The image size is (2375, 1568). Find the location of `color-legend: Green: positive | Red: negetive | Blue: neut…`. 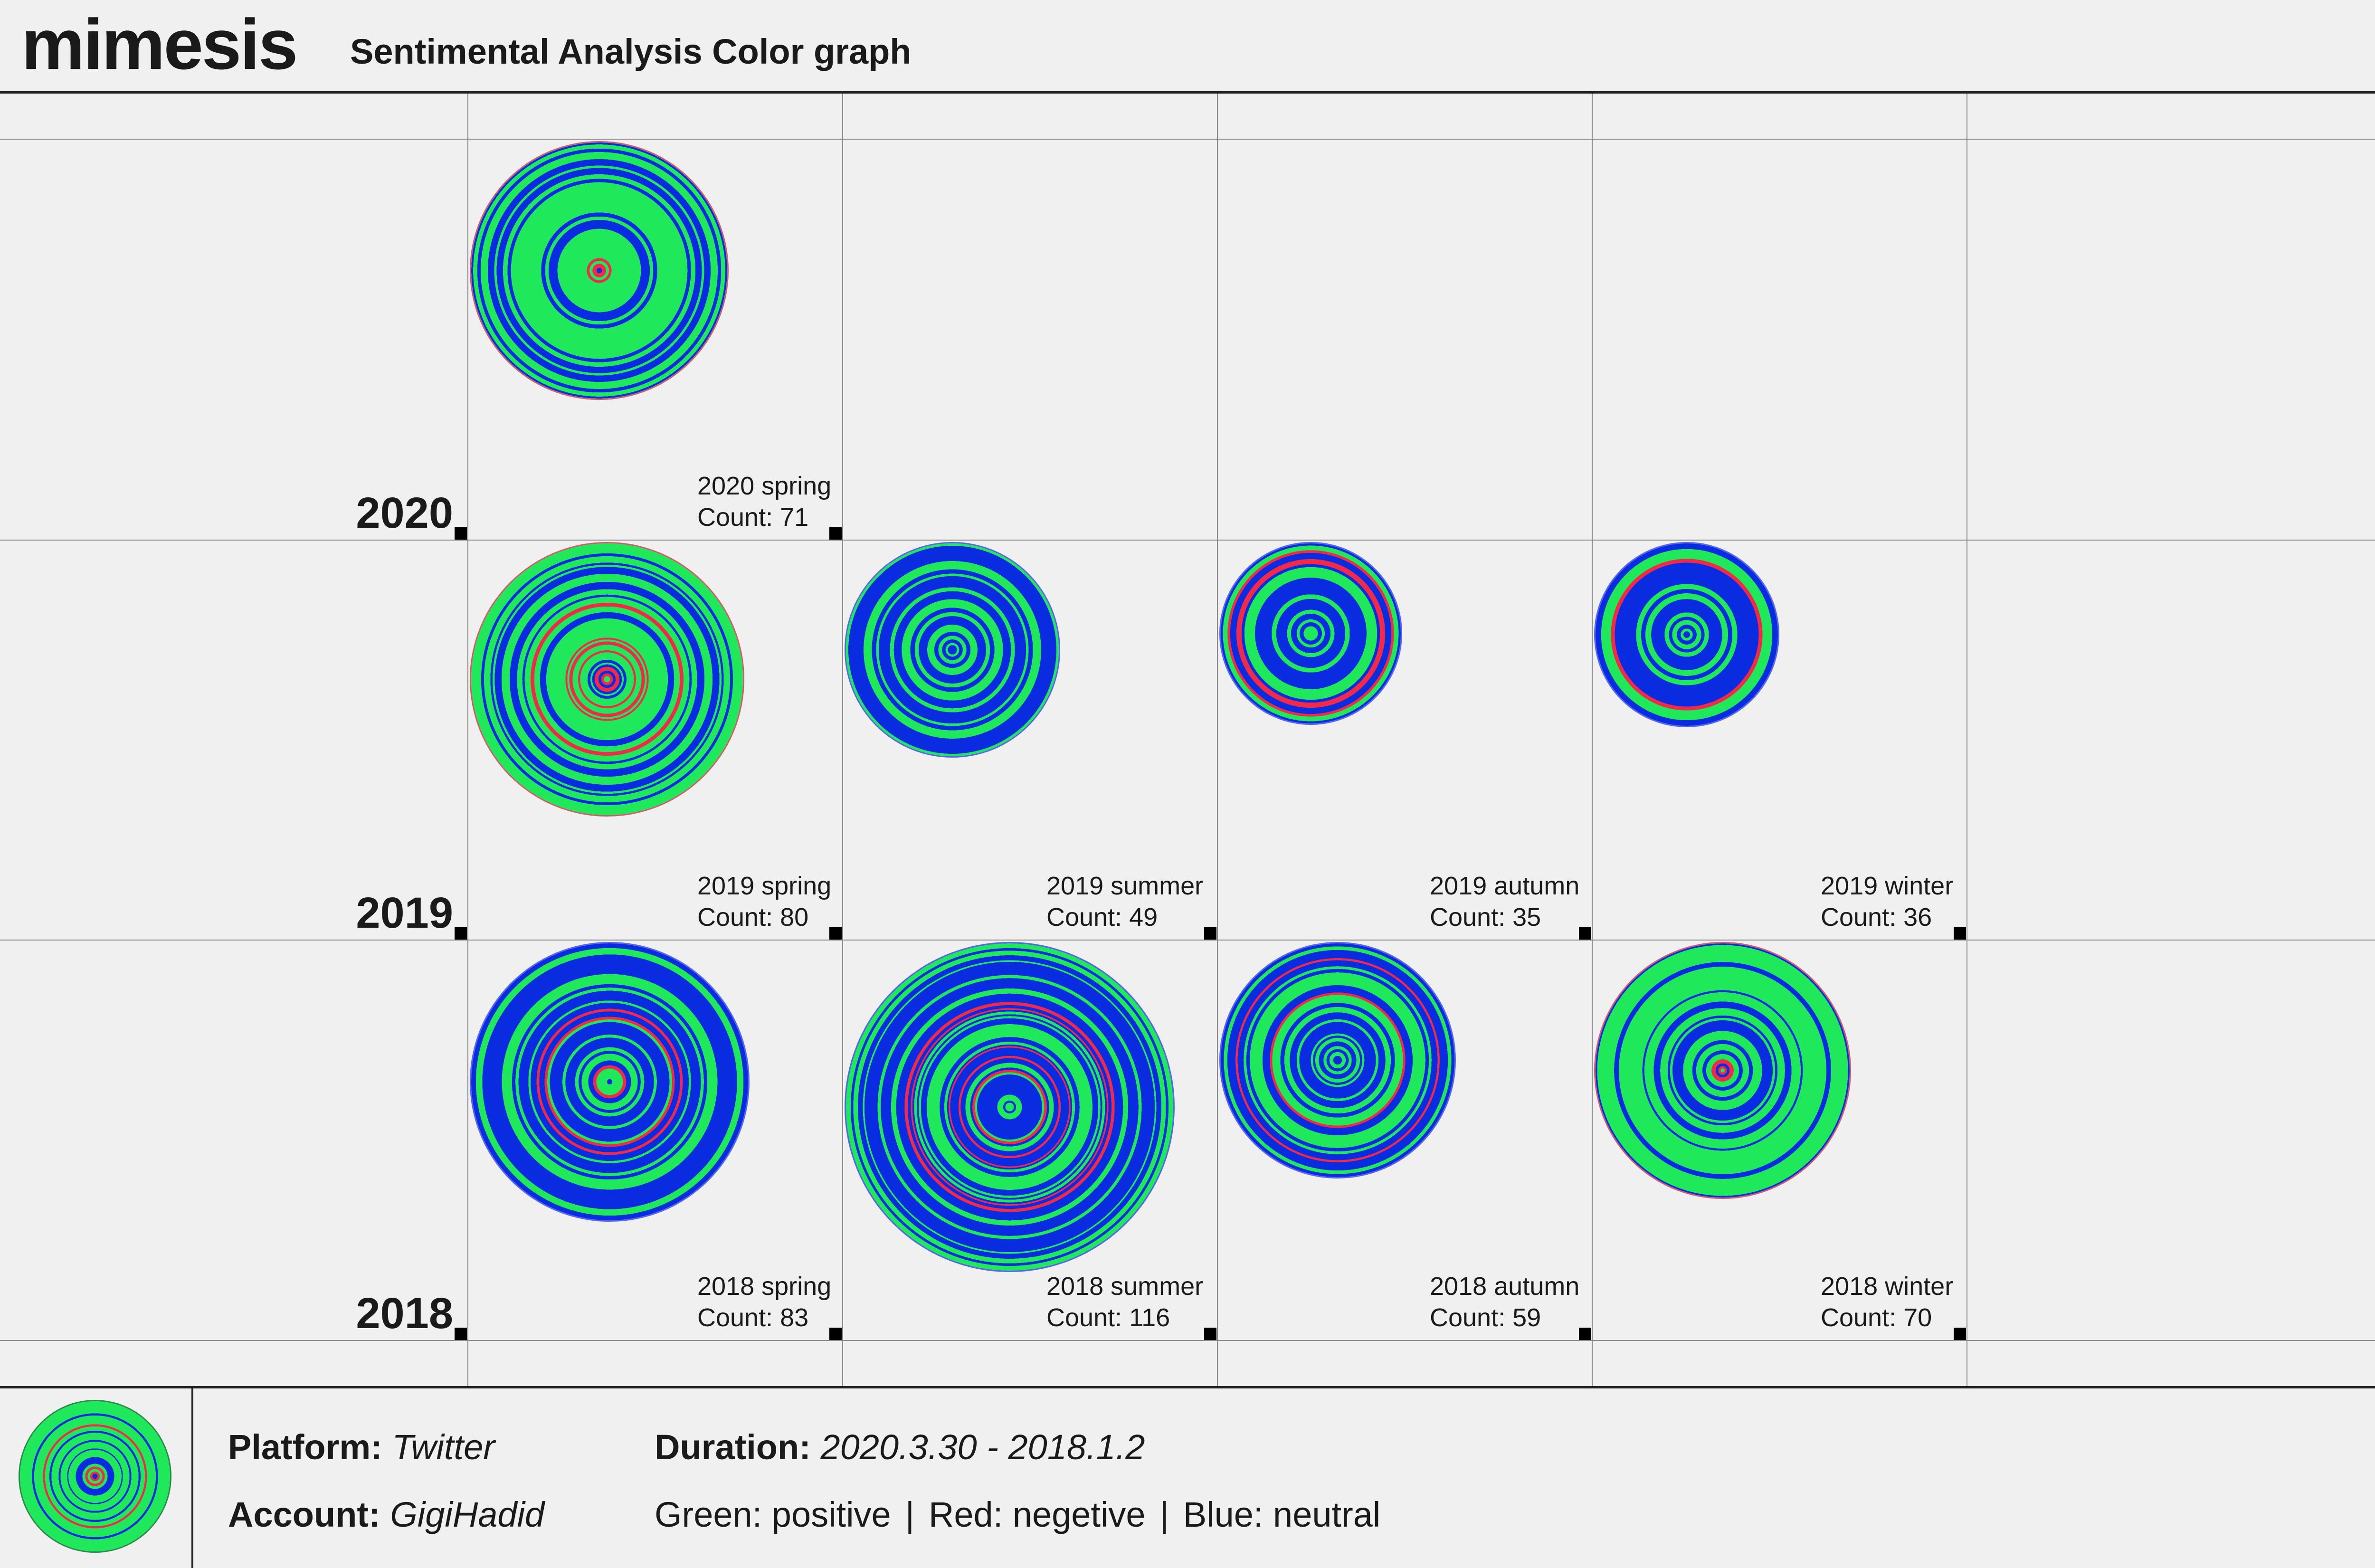

color-legend: Green: positive | Red: negetive | Blue: neut… is located at coordinates (1017, 1515).